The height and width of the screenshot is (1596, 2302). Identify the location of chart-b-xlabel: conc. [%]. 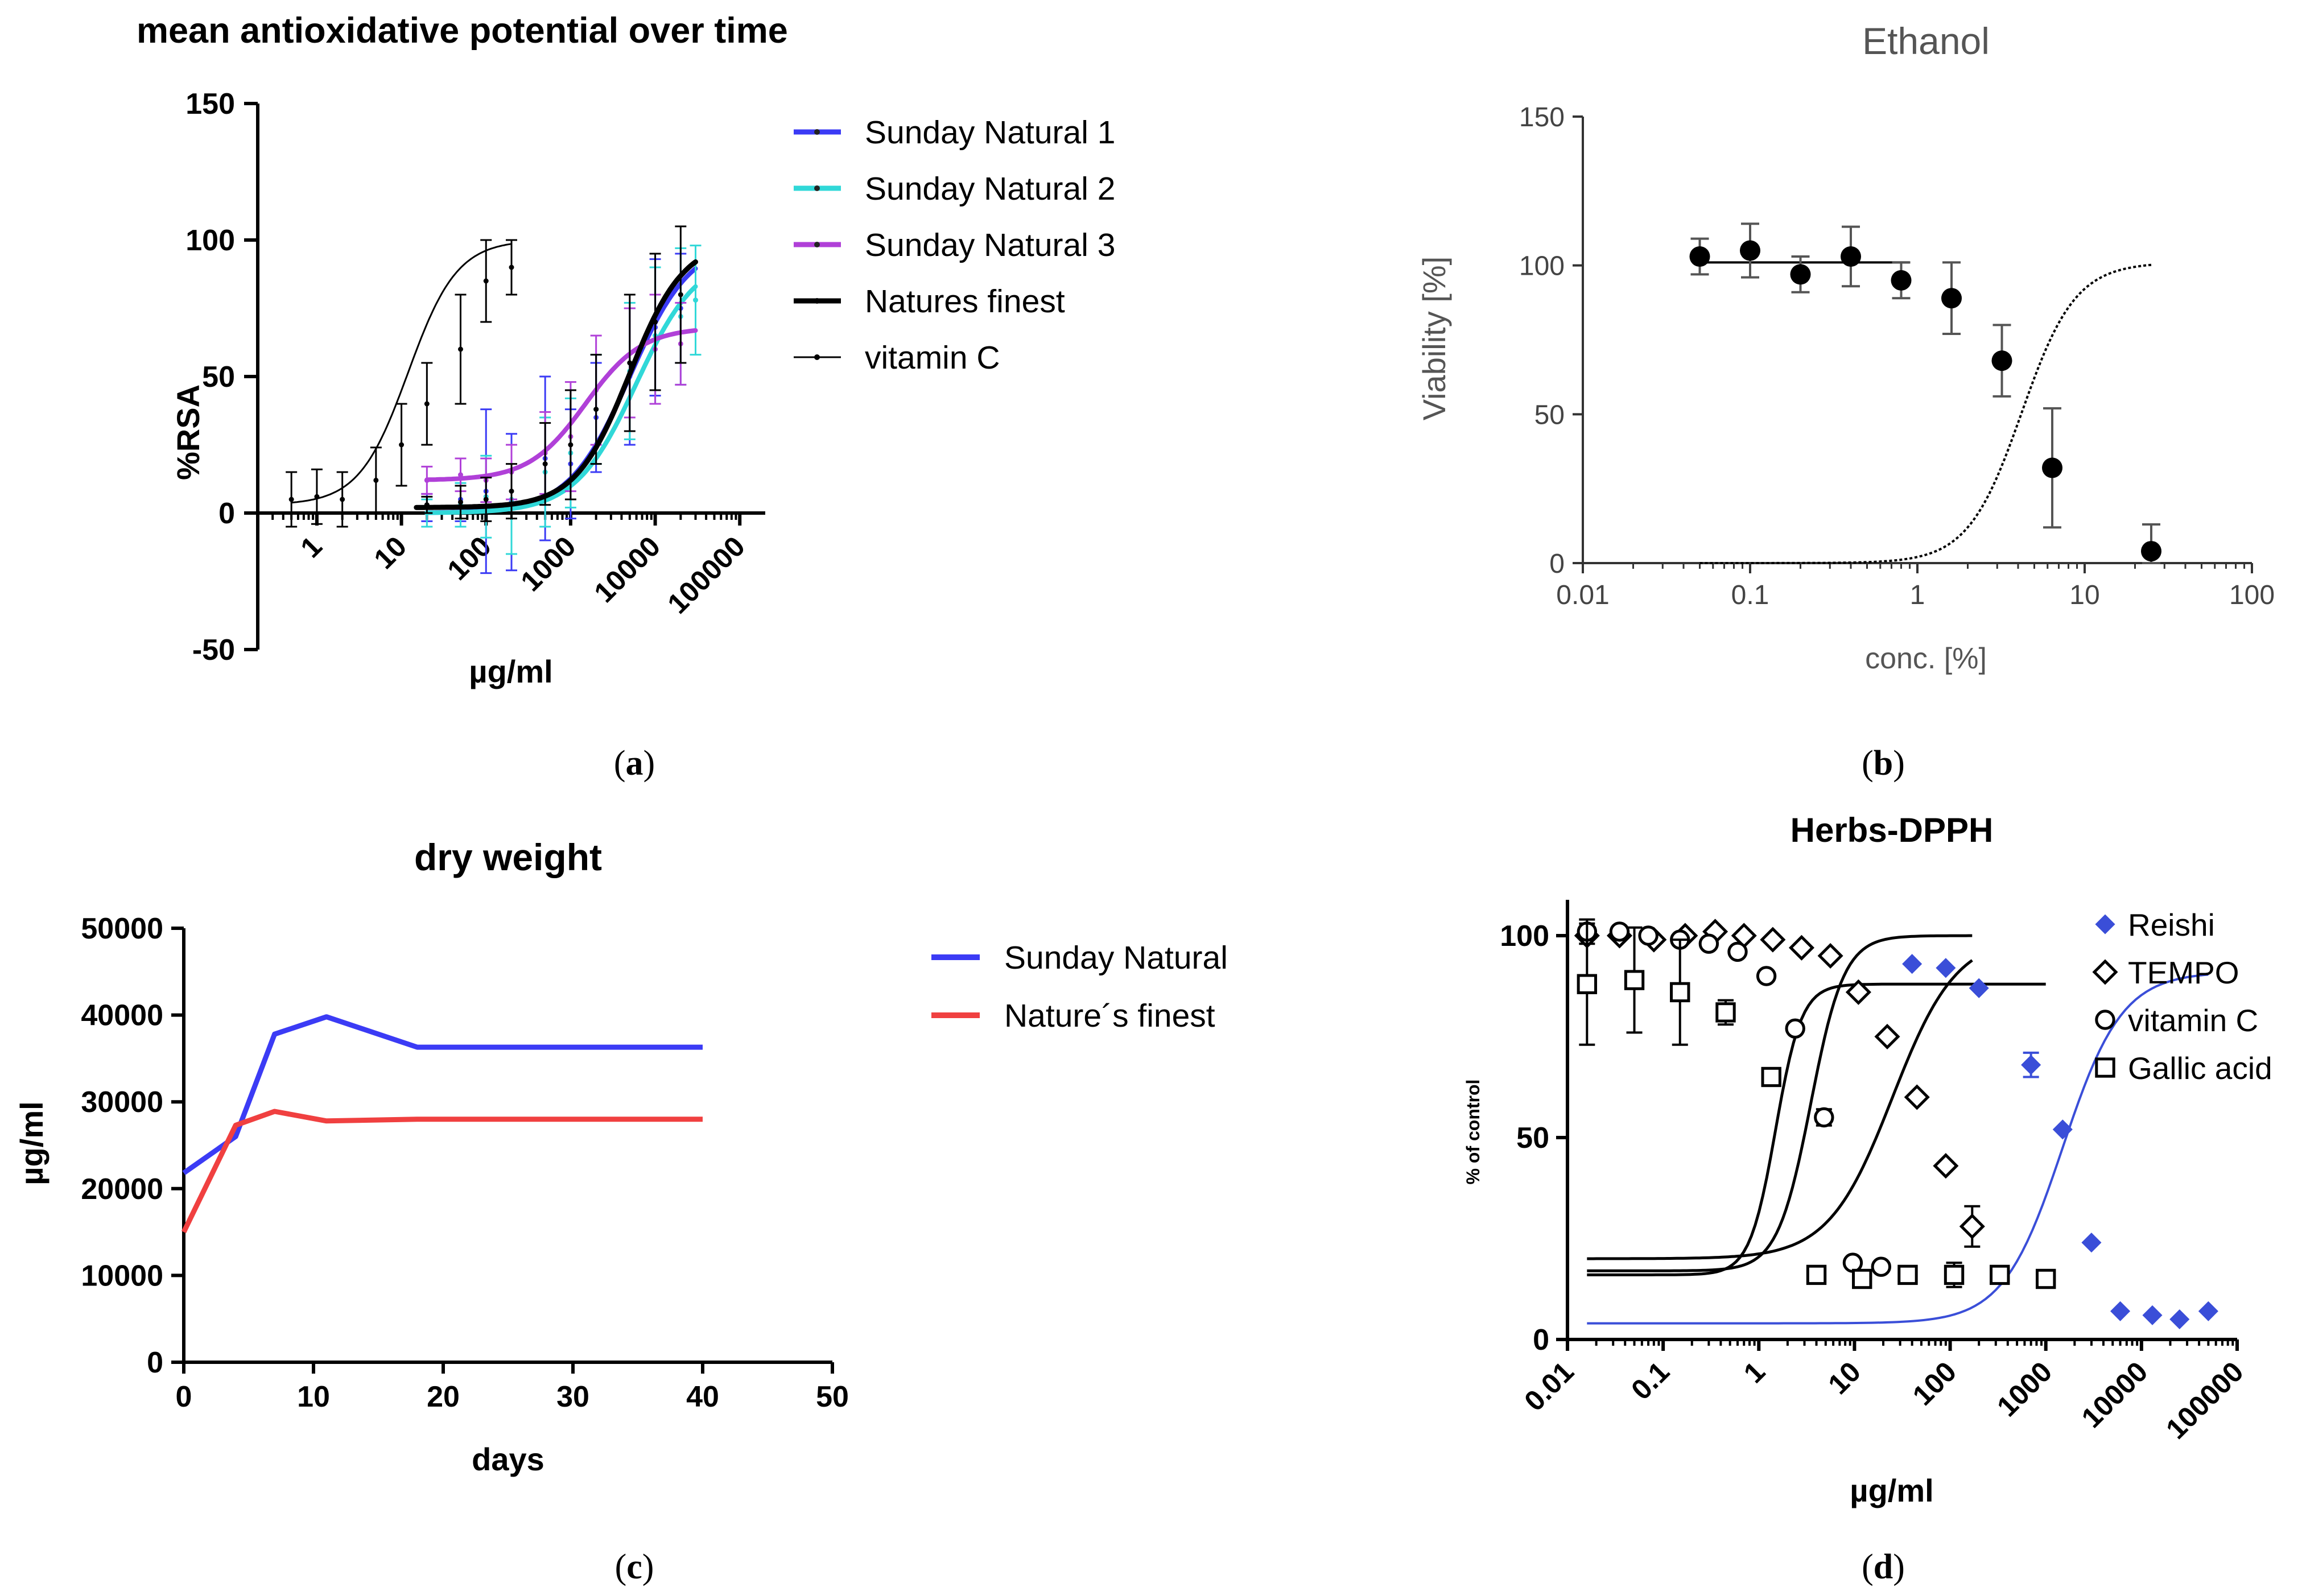
(1926, 658).